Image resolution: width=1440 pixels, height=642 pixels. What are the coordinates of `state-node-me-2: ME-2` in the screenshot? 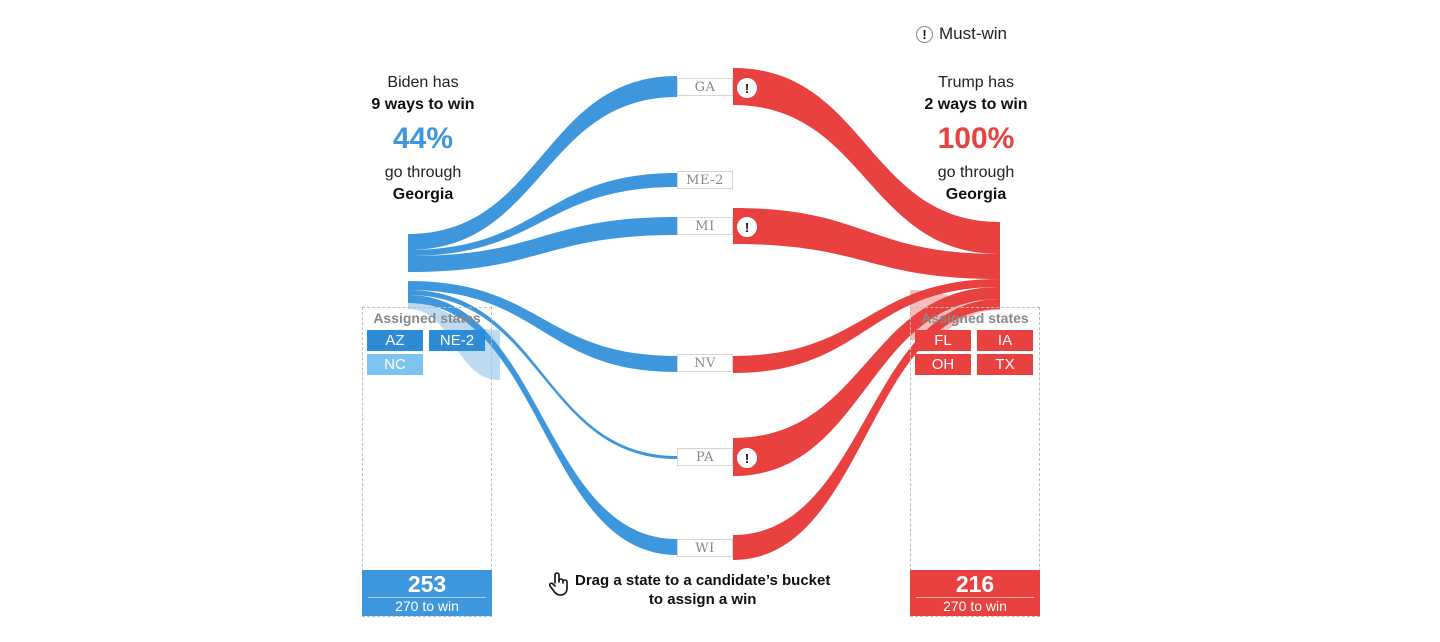 It's located at (705, 180).